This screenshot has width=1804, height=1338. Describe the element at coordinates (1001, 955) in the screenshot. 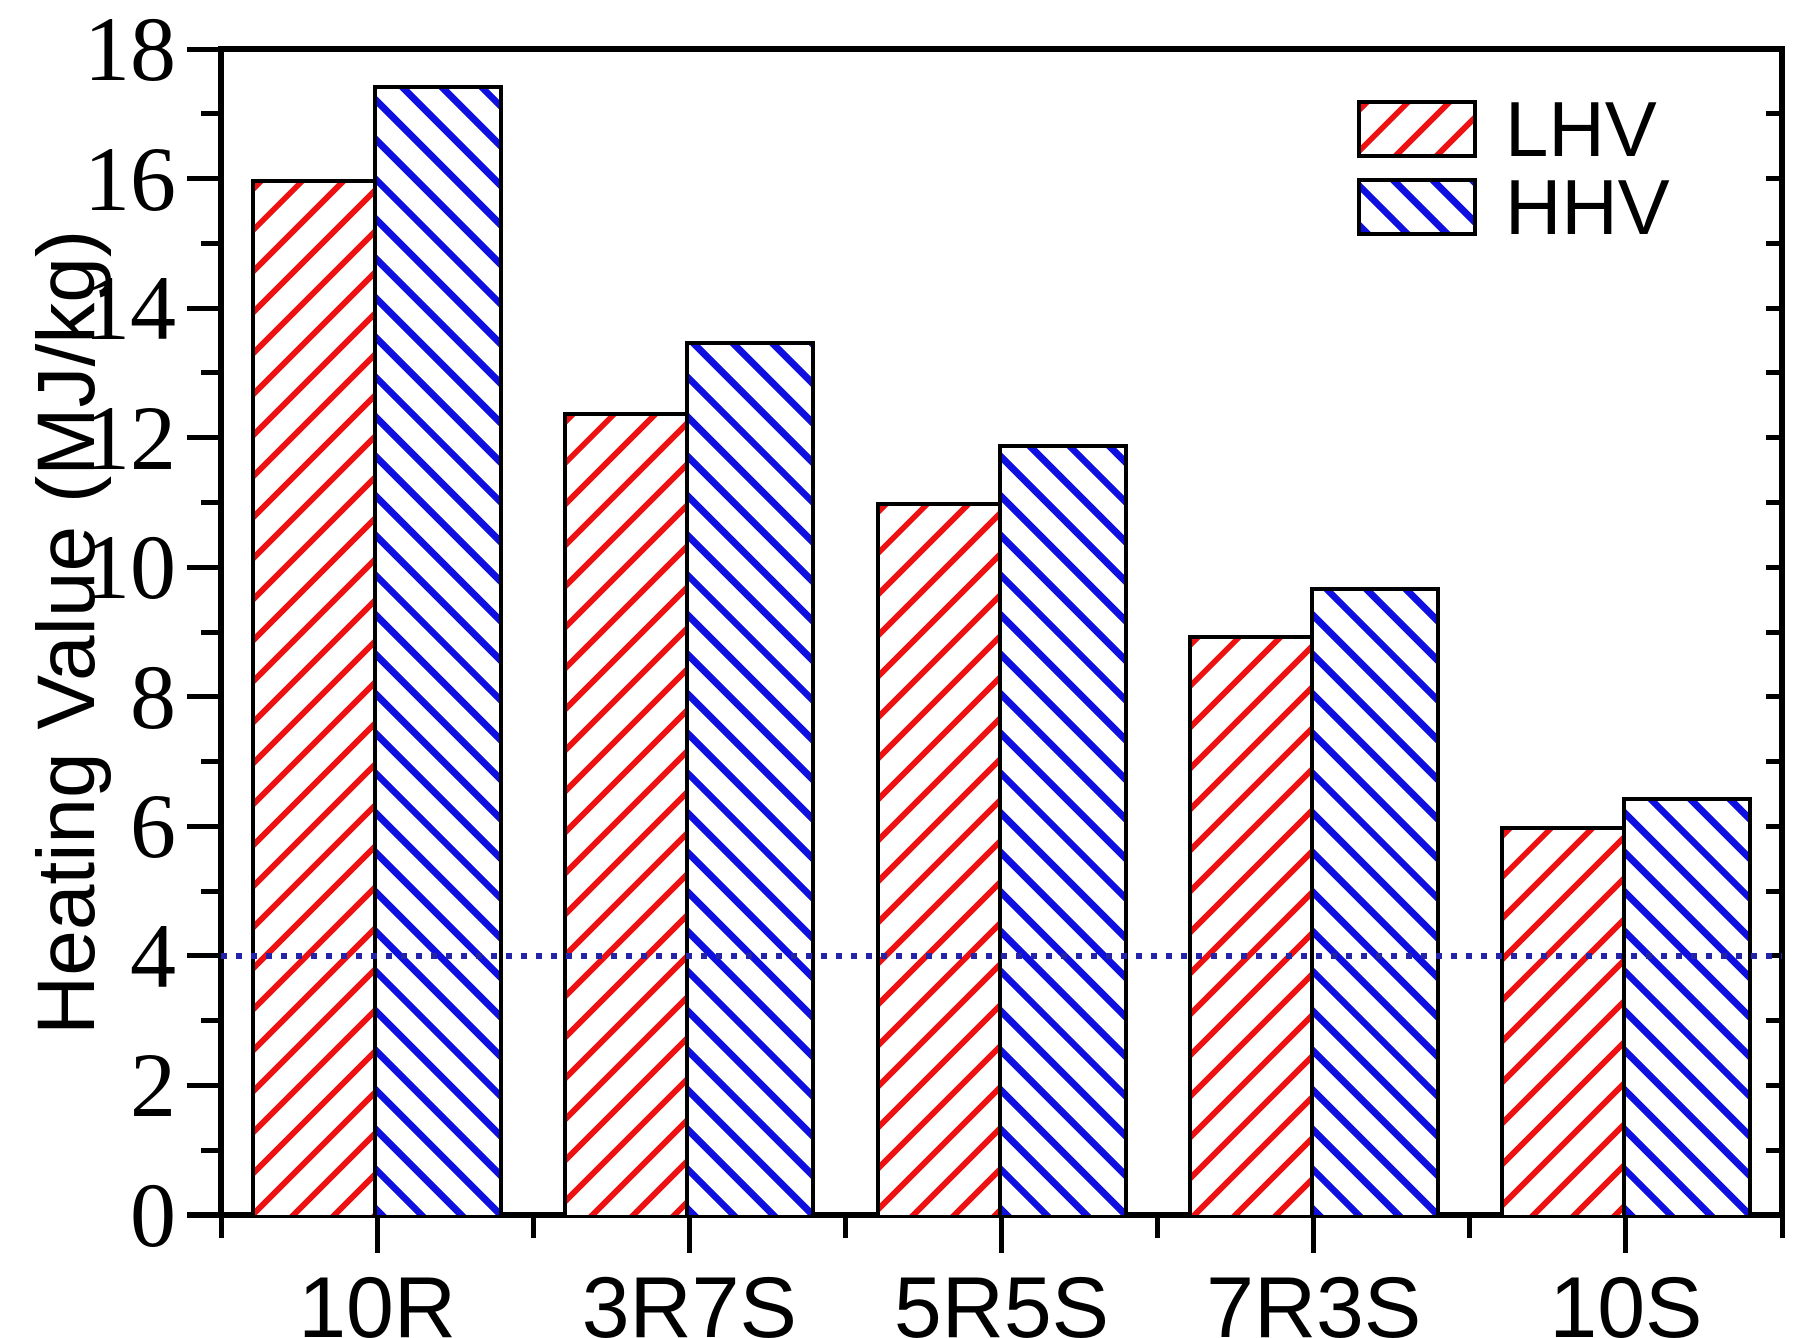

I see `reference-line` at that location.